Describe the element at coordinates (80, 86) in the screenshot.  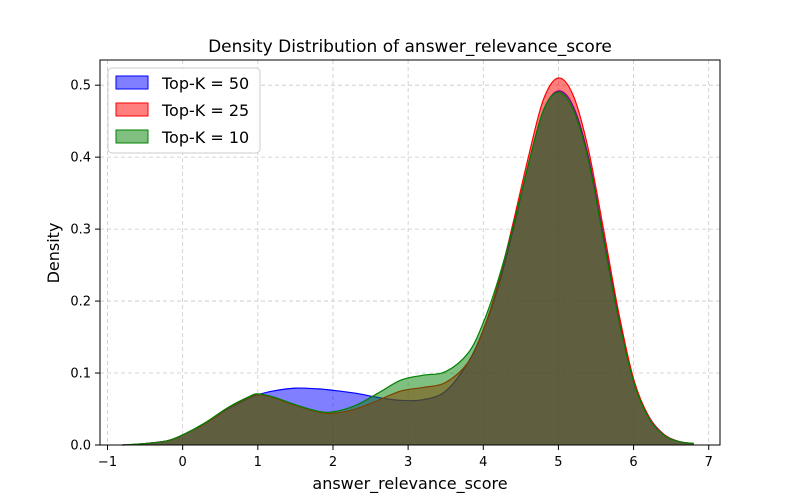
I see `y-tick-label: 0.5` at that location.